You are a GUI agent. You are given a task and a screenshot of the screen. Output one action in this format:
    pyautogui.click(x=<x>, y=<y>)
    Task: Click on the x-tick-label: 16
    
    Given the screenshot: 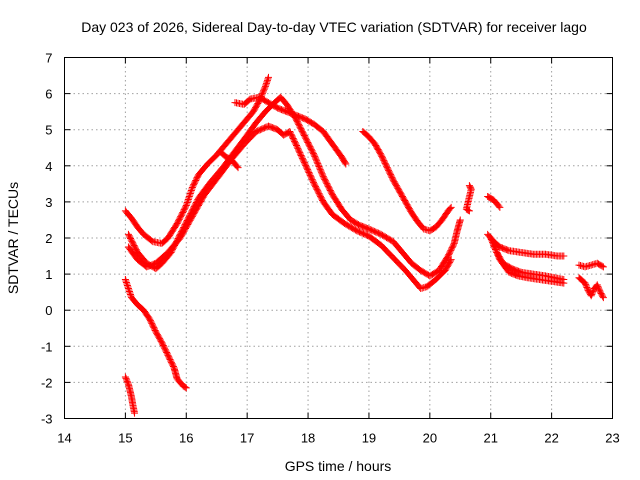 What is the action you would take?
    pyautogui.click(x=186, y=438)
    